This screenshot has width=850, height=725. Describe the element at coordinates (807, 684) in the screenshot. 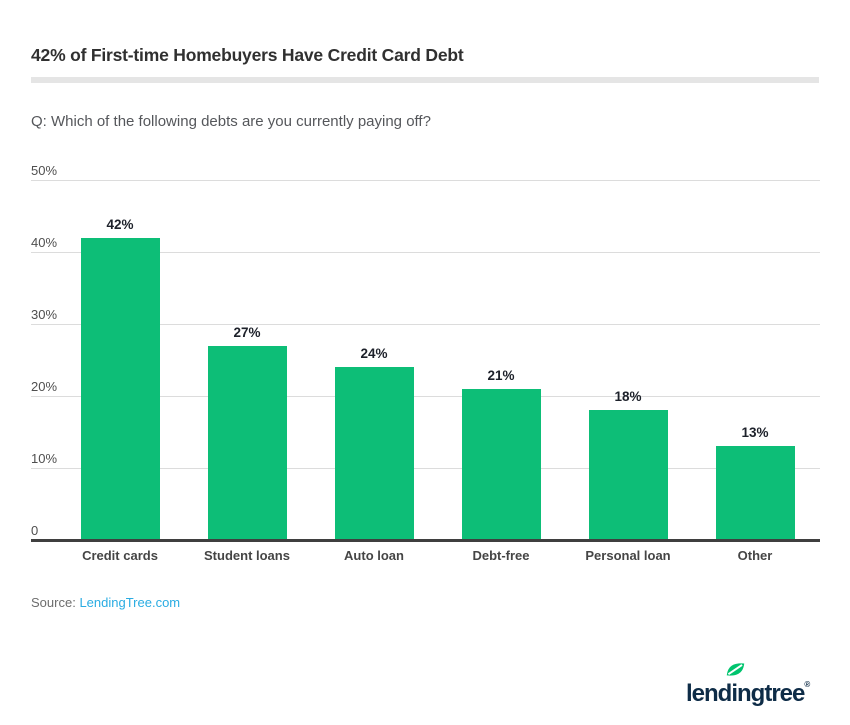

I see `logo-registered-mark: ®` at that location.